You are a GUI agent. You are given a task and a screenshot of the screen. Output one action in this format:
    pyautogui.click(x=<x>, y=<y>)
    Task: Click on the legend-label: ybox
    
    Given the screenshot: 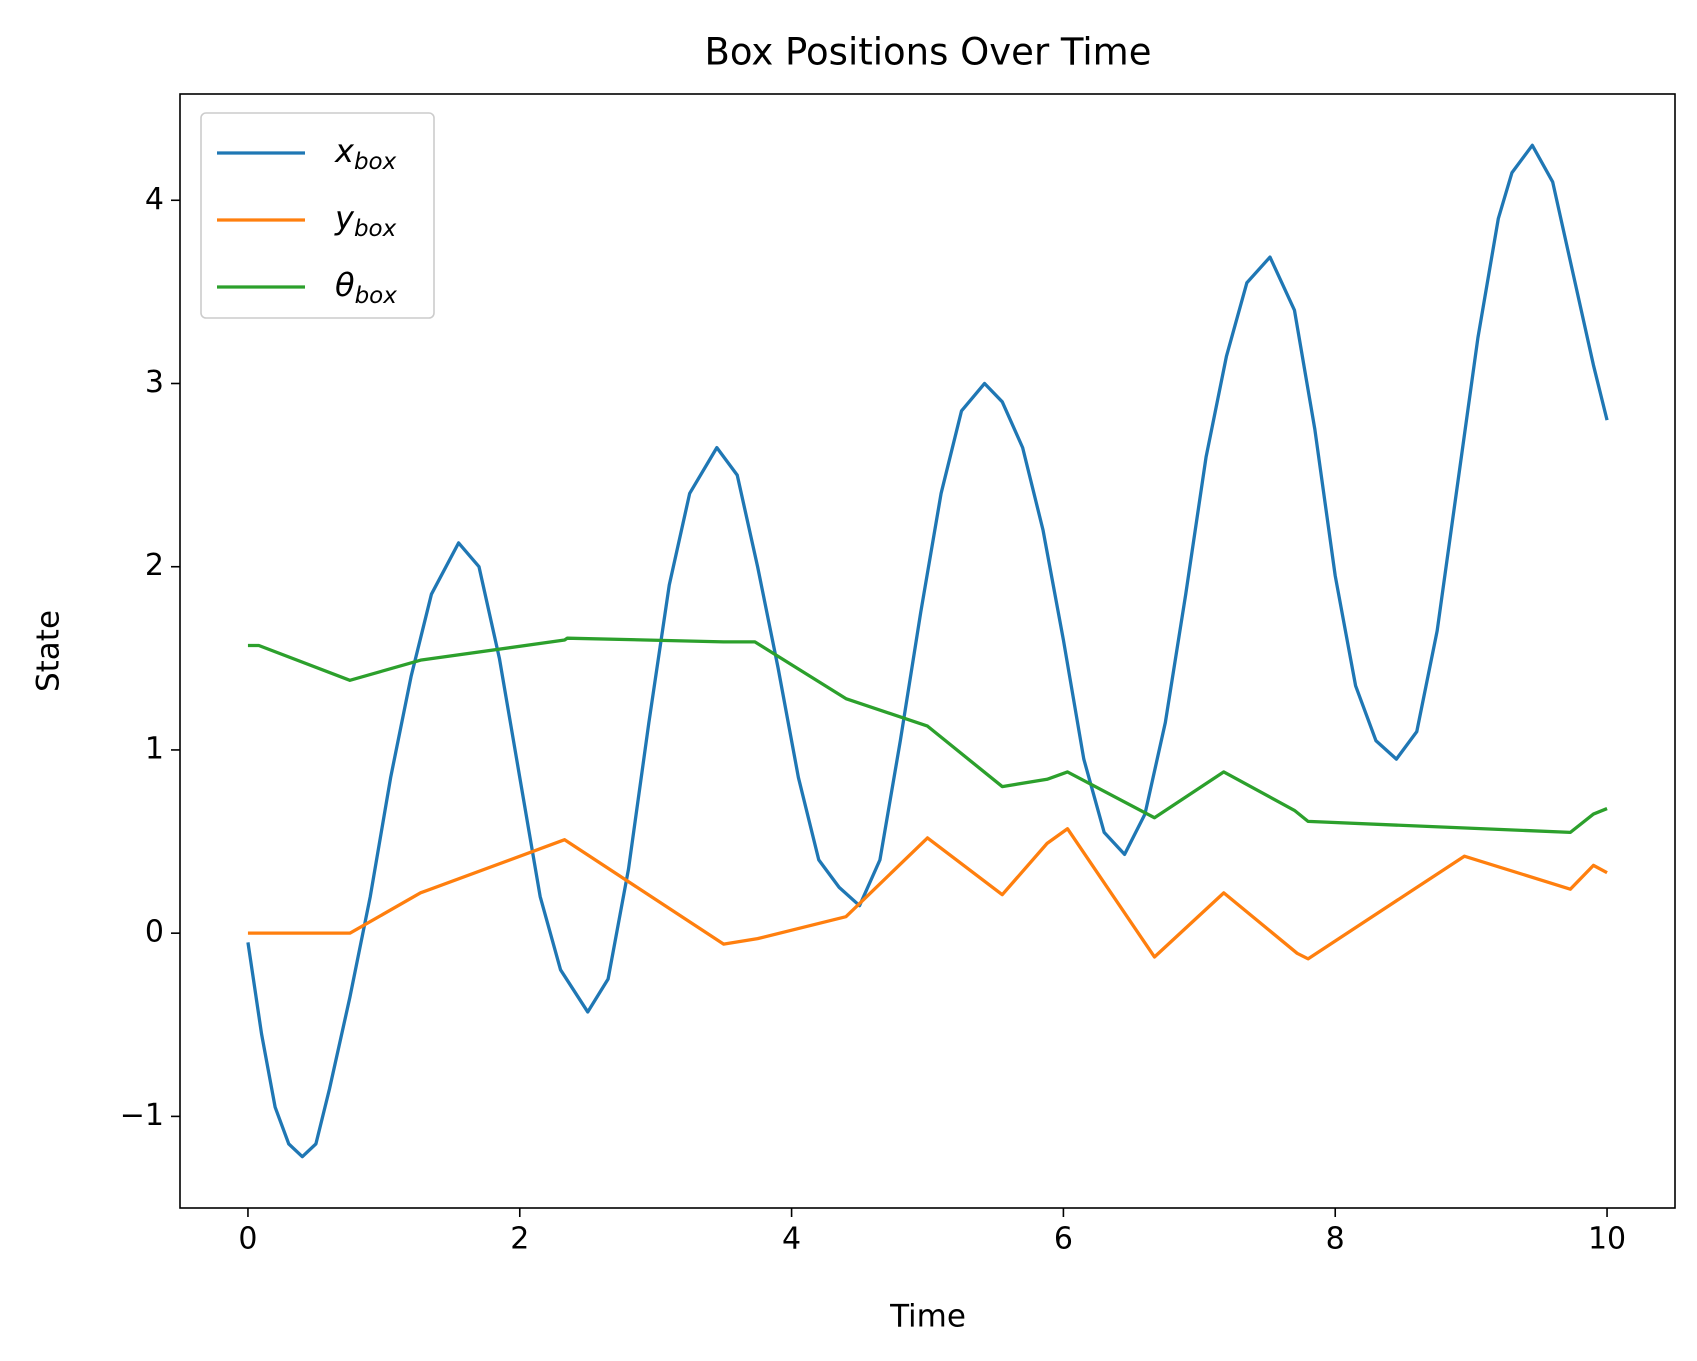 What is the action you would take?
    pyautogui.click(x=365, y=220)
    